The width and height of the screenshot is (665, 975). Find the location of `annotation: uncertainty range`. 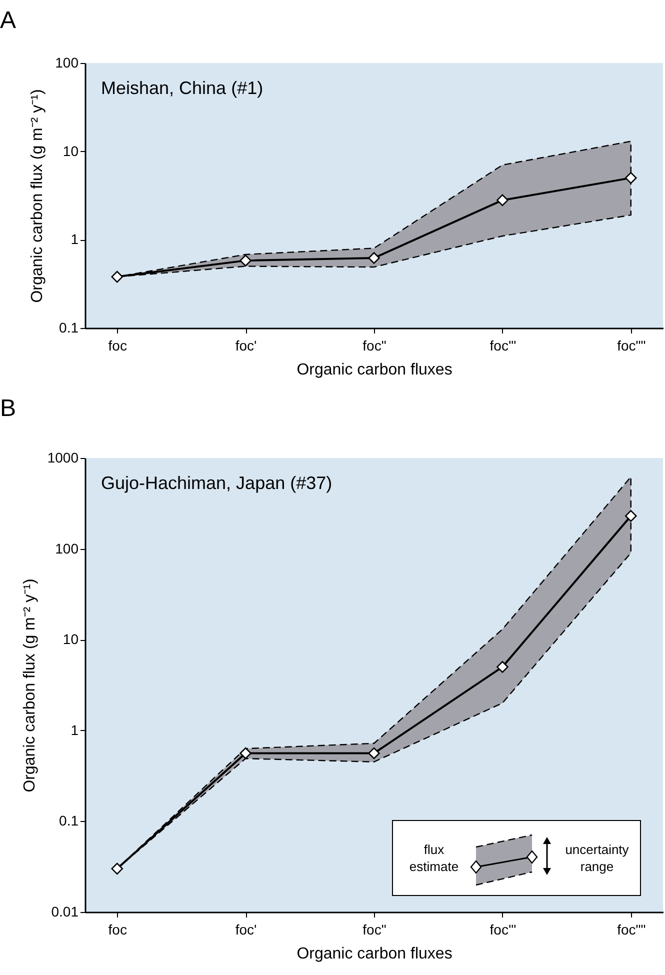

annotation: uncertainty range is located at coordinates (597, 858).